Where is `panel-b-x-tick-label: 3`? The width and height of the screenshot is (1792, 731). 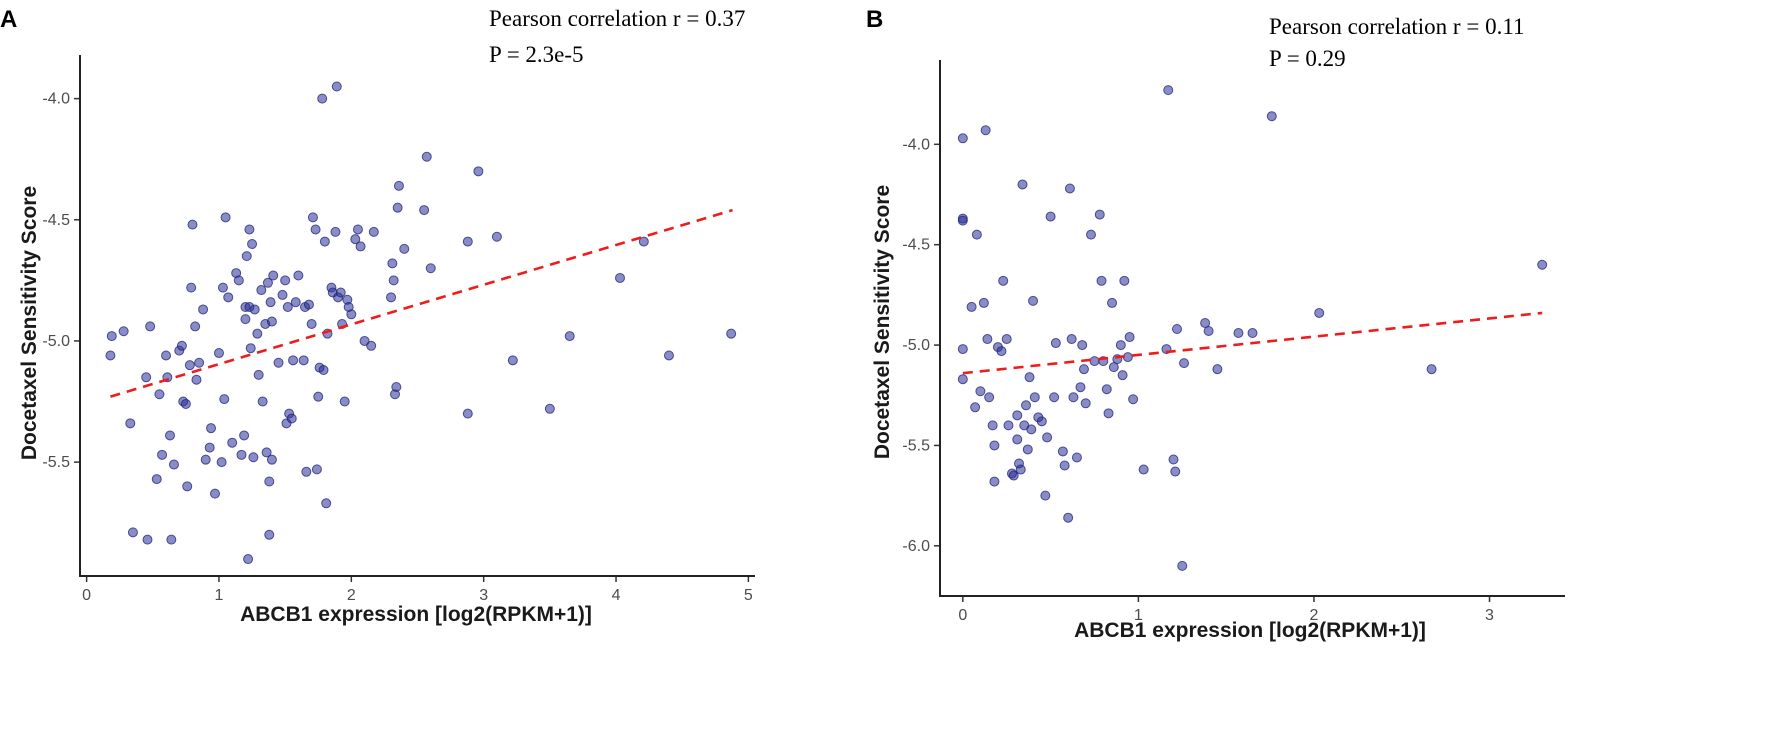 panel-b-x-tick-label: 3 is located at coordinates (1489, 615).